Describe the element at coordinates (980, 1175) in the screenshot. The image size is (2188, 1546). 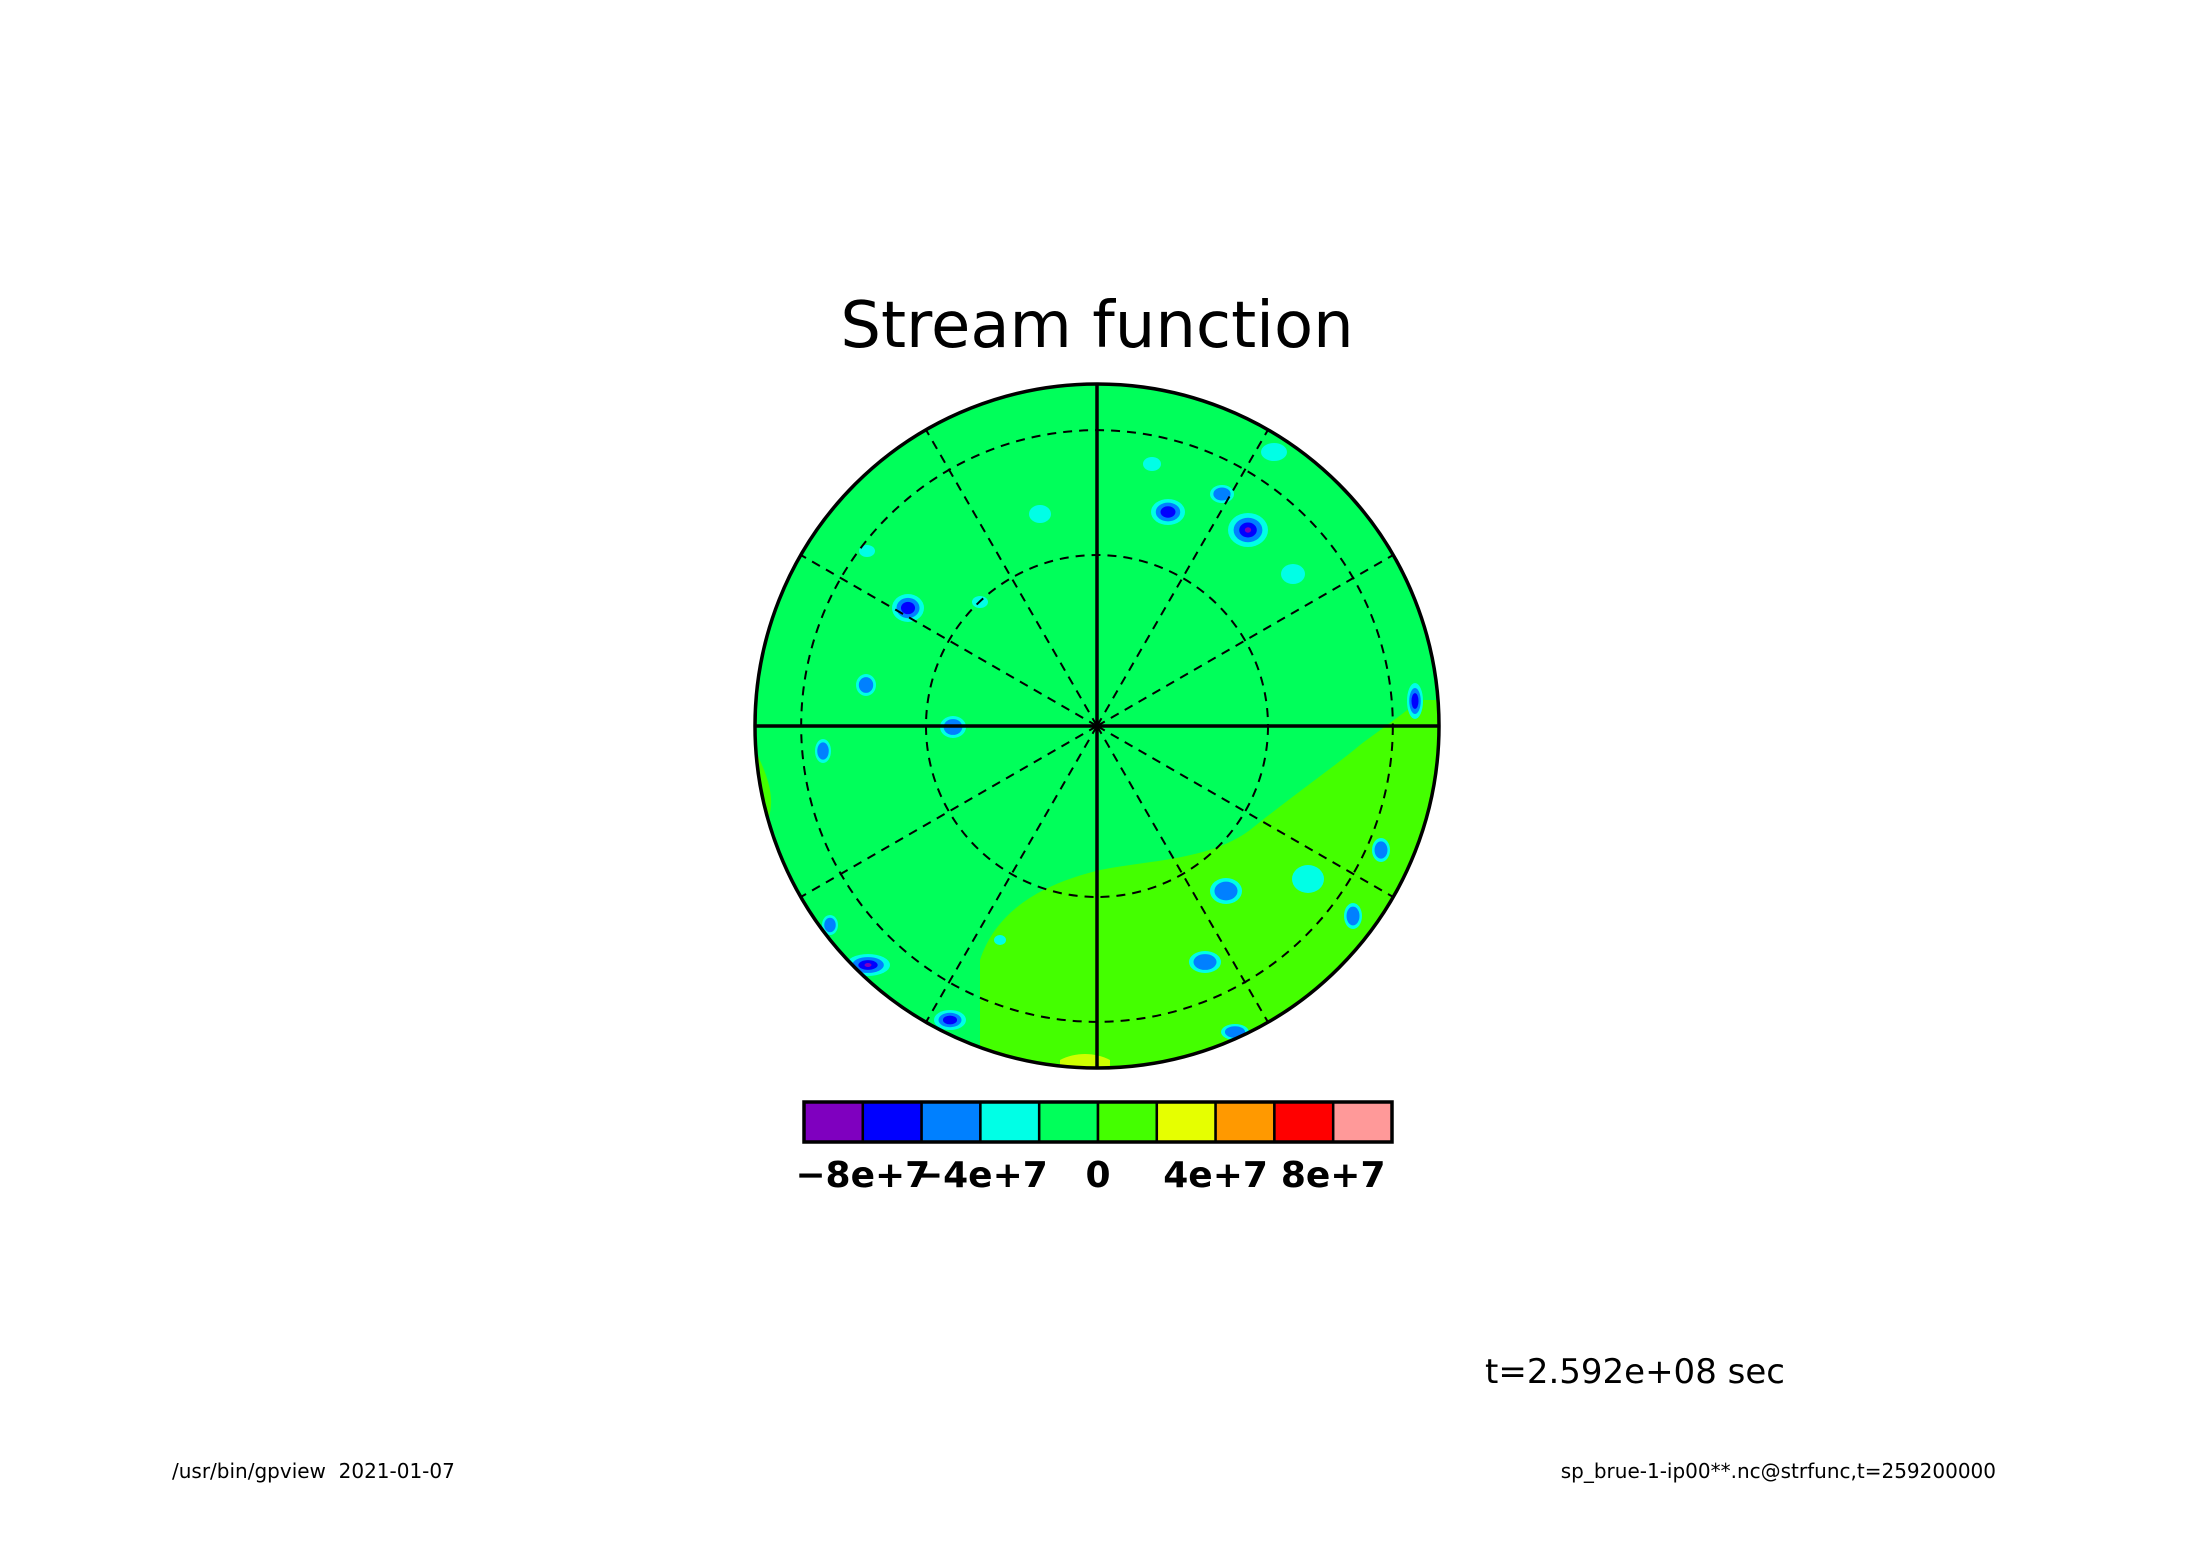
I see `colorbar-tick-label: −4e+7` at that location.